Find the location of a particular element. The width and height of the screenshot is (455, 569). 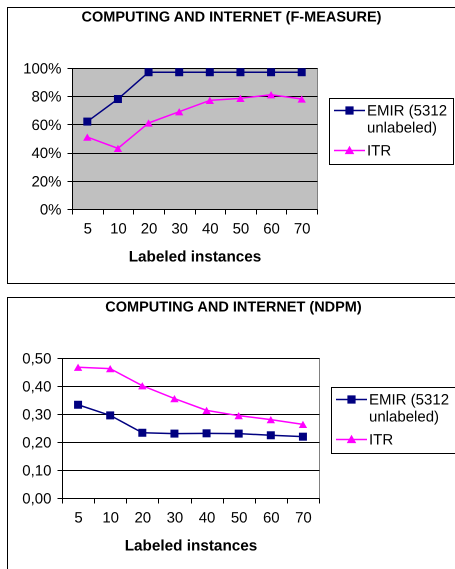

y-tick-label: 80% is located at coordinates (46, 97).